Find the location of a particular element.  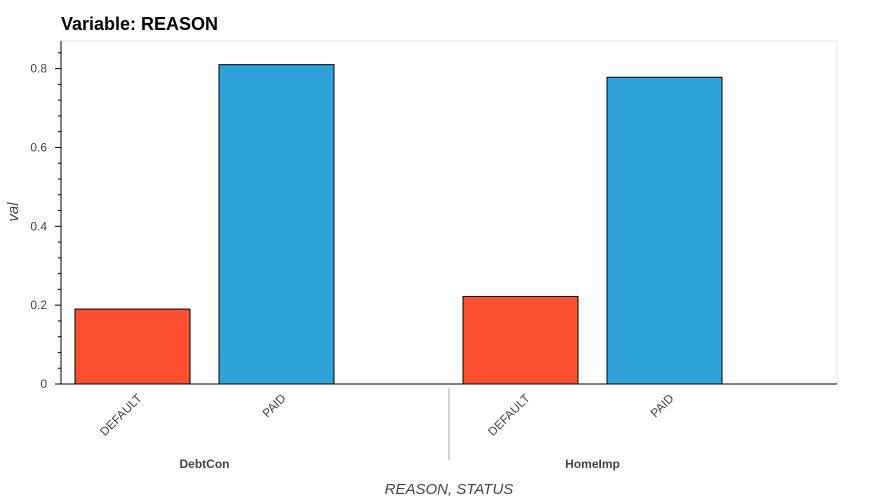

group-label: HomeImp is located at coordinates (592, 464).